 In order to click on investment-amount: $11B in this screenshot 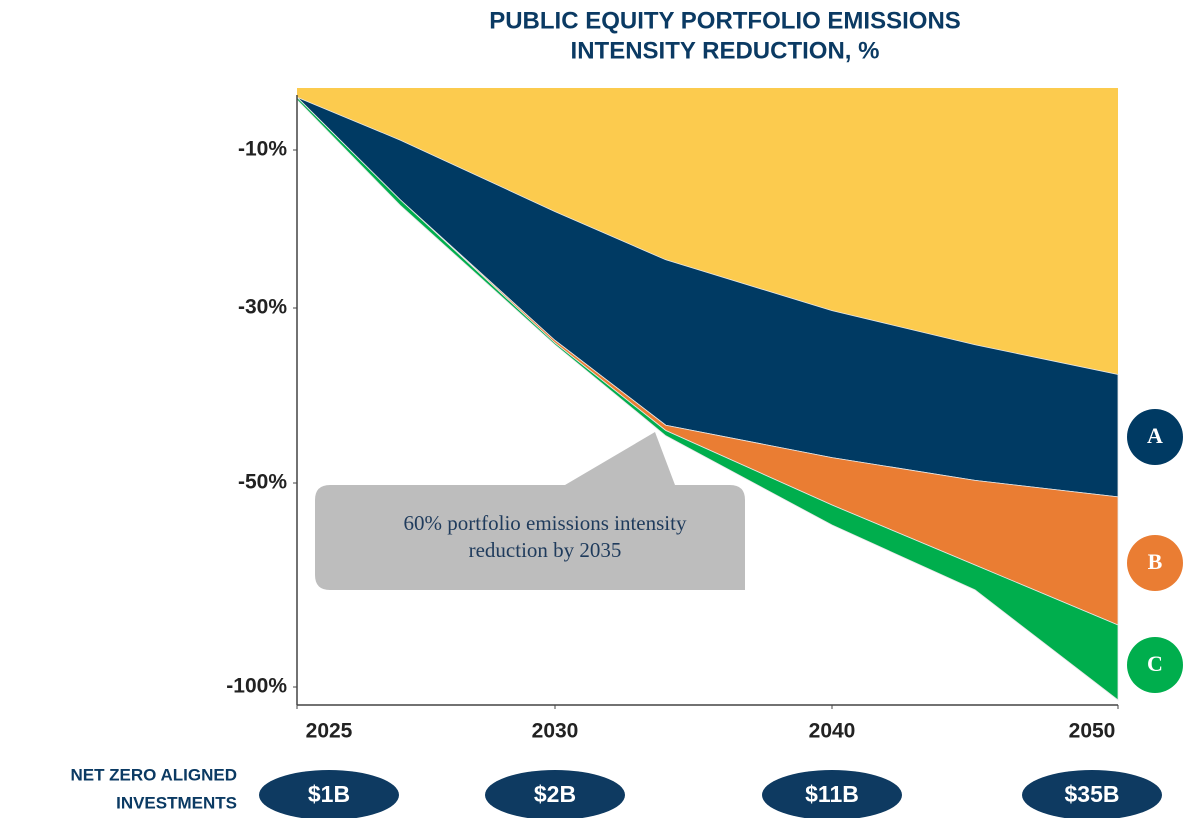, I will do `click(832, 794)`.